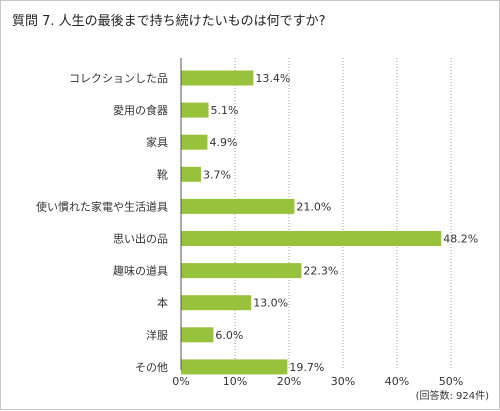  What do you see at coordinates (313, 206) in the screenshot?
I see `data-label: 21.0%` at bounding box center [313, 206].